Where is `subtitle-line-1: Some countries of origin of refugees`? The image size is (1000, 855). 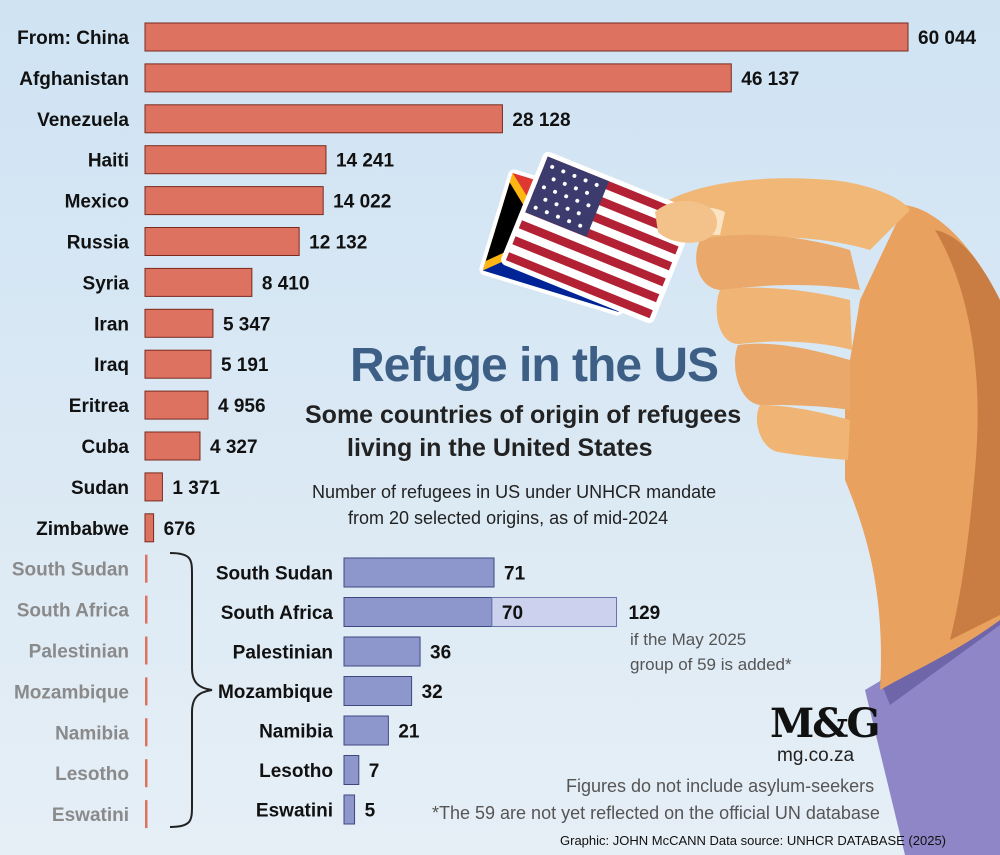 subtitle-line-1: Some countries of origin of refugees is located at coordinates (523, 415).